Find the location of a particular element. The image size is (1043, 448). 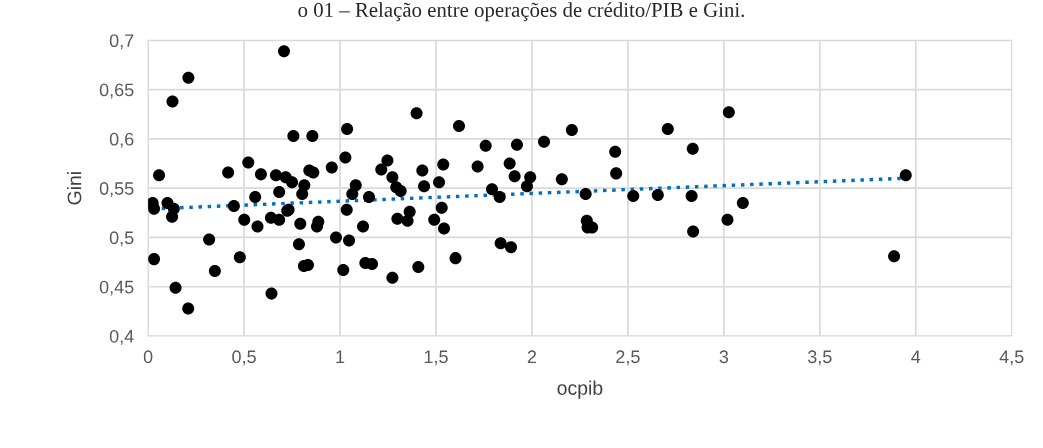

x-tick-label: 1,5 is located at coordinates (436, 358).